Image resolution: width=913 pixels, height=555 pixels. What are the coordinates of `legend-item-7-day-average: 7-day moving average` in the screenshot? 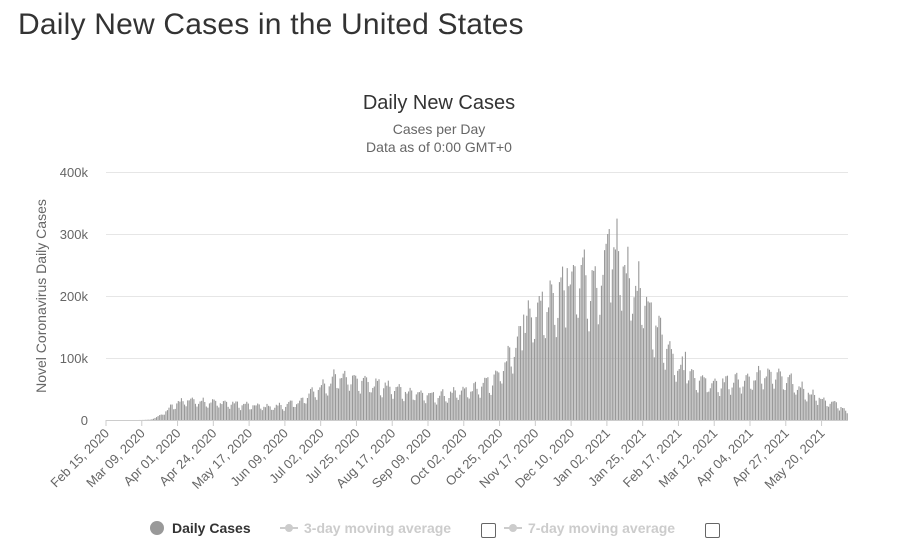 It's located at (589, 528).